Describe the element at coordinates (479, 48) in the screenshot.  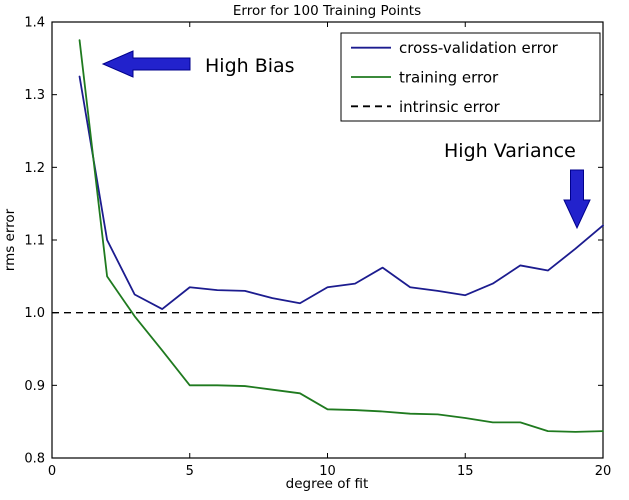
I see `legend-label: cross-validation error` at that location.